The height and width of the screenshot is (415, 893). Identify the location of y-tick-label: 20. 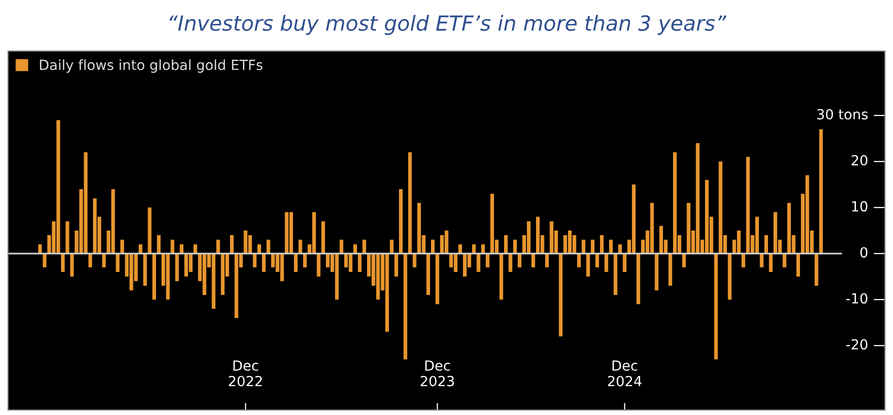
(860, 160).